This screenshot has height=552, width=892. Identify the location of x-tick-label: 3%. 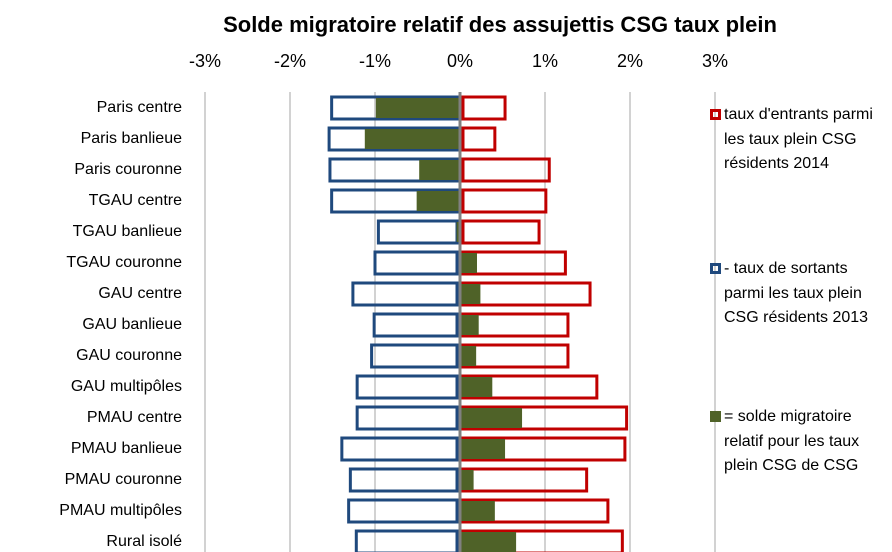
(715, 61).